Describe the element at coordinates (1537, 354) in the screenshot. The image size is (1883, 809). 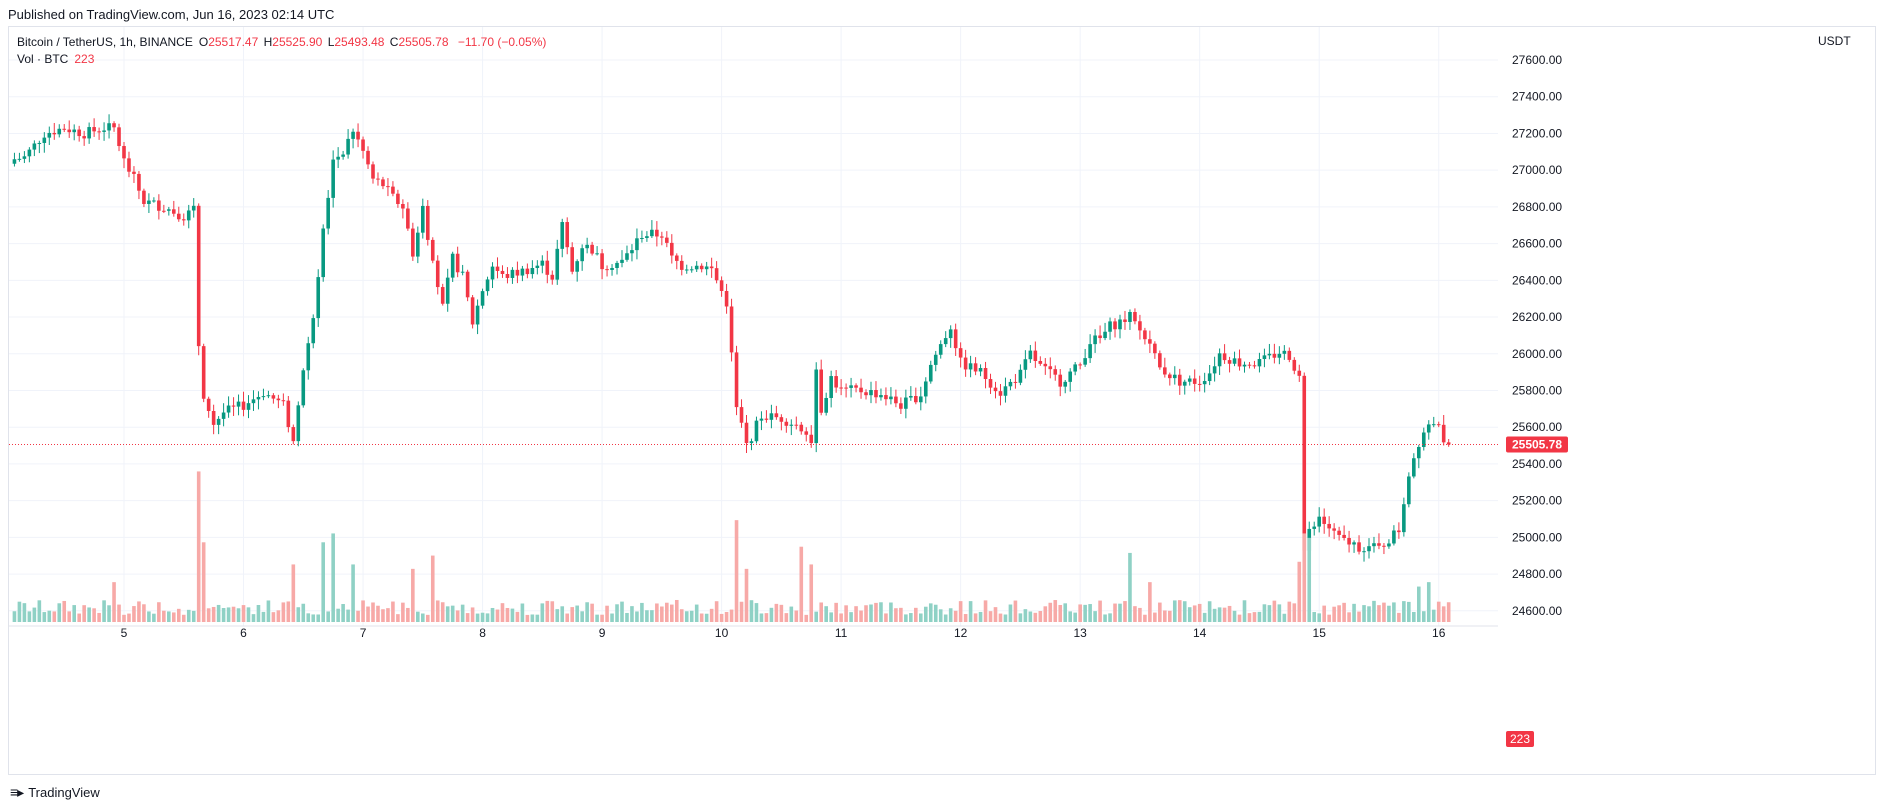
I see `y-tick-label: 26000.00` at that location.